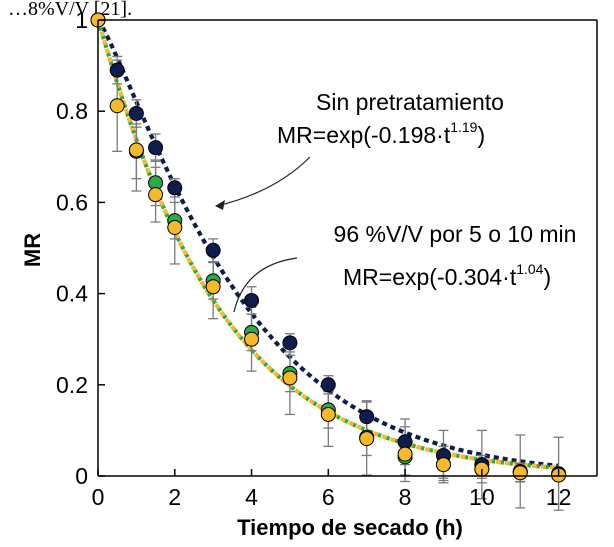  Describe the element at coordinates (72, 385) in the screenshot. I see `y-tick-label: 0.2` at that location.